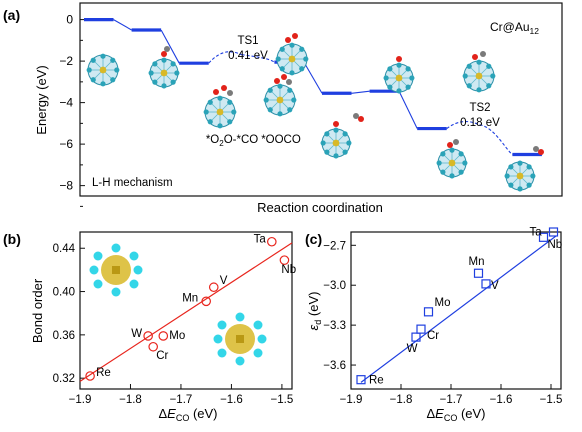 Image resolution: width=582 pixels, height=432 pixels. What do you see at coordinates (72, 110) in the screenshot?
I see `panel-a-y-axis: 0 −2 −4 −6 −8` at bounding box center [72, 110].